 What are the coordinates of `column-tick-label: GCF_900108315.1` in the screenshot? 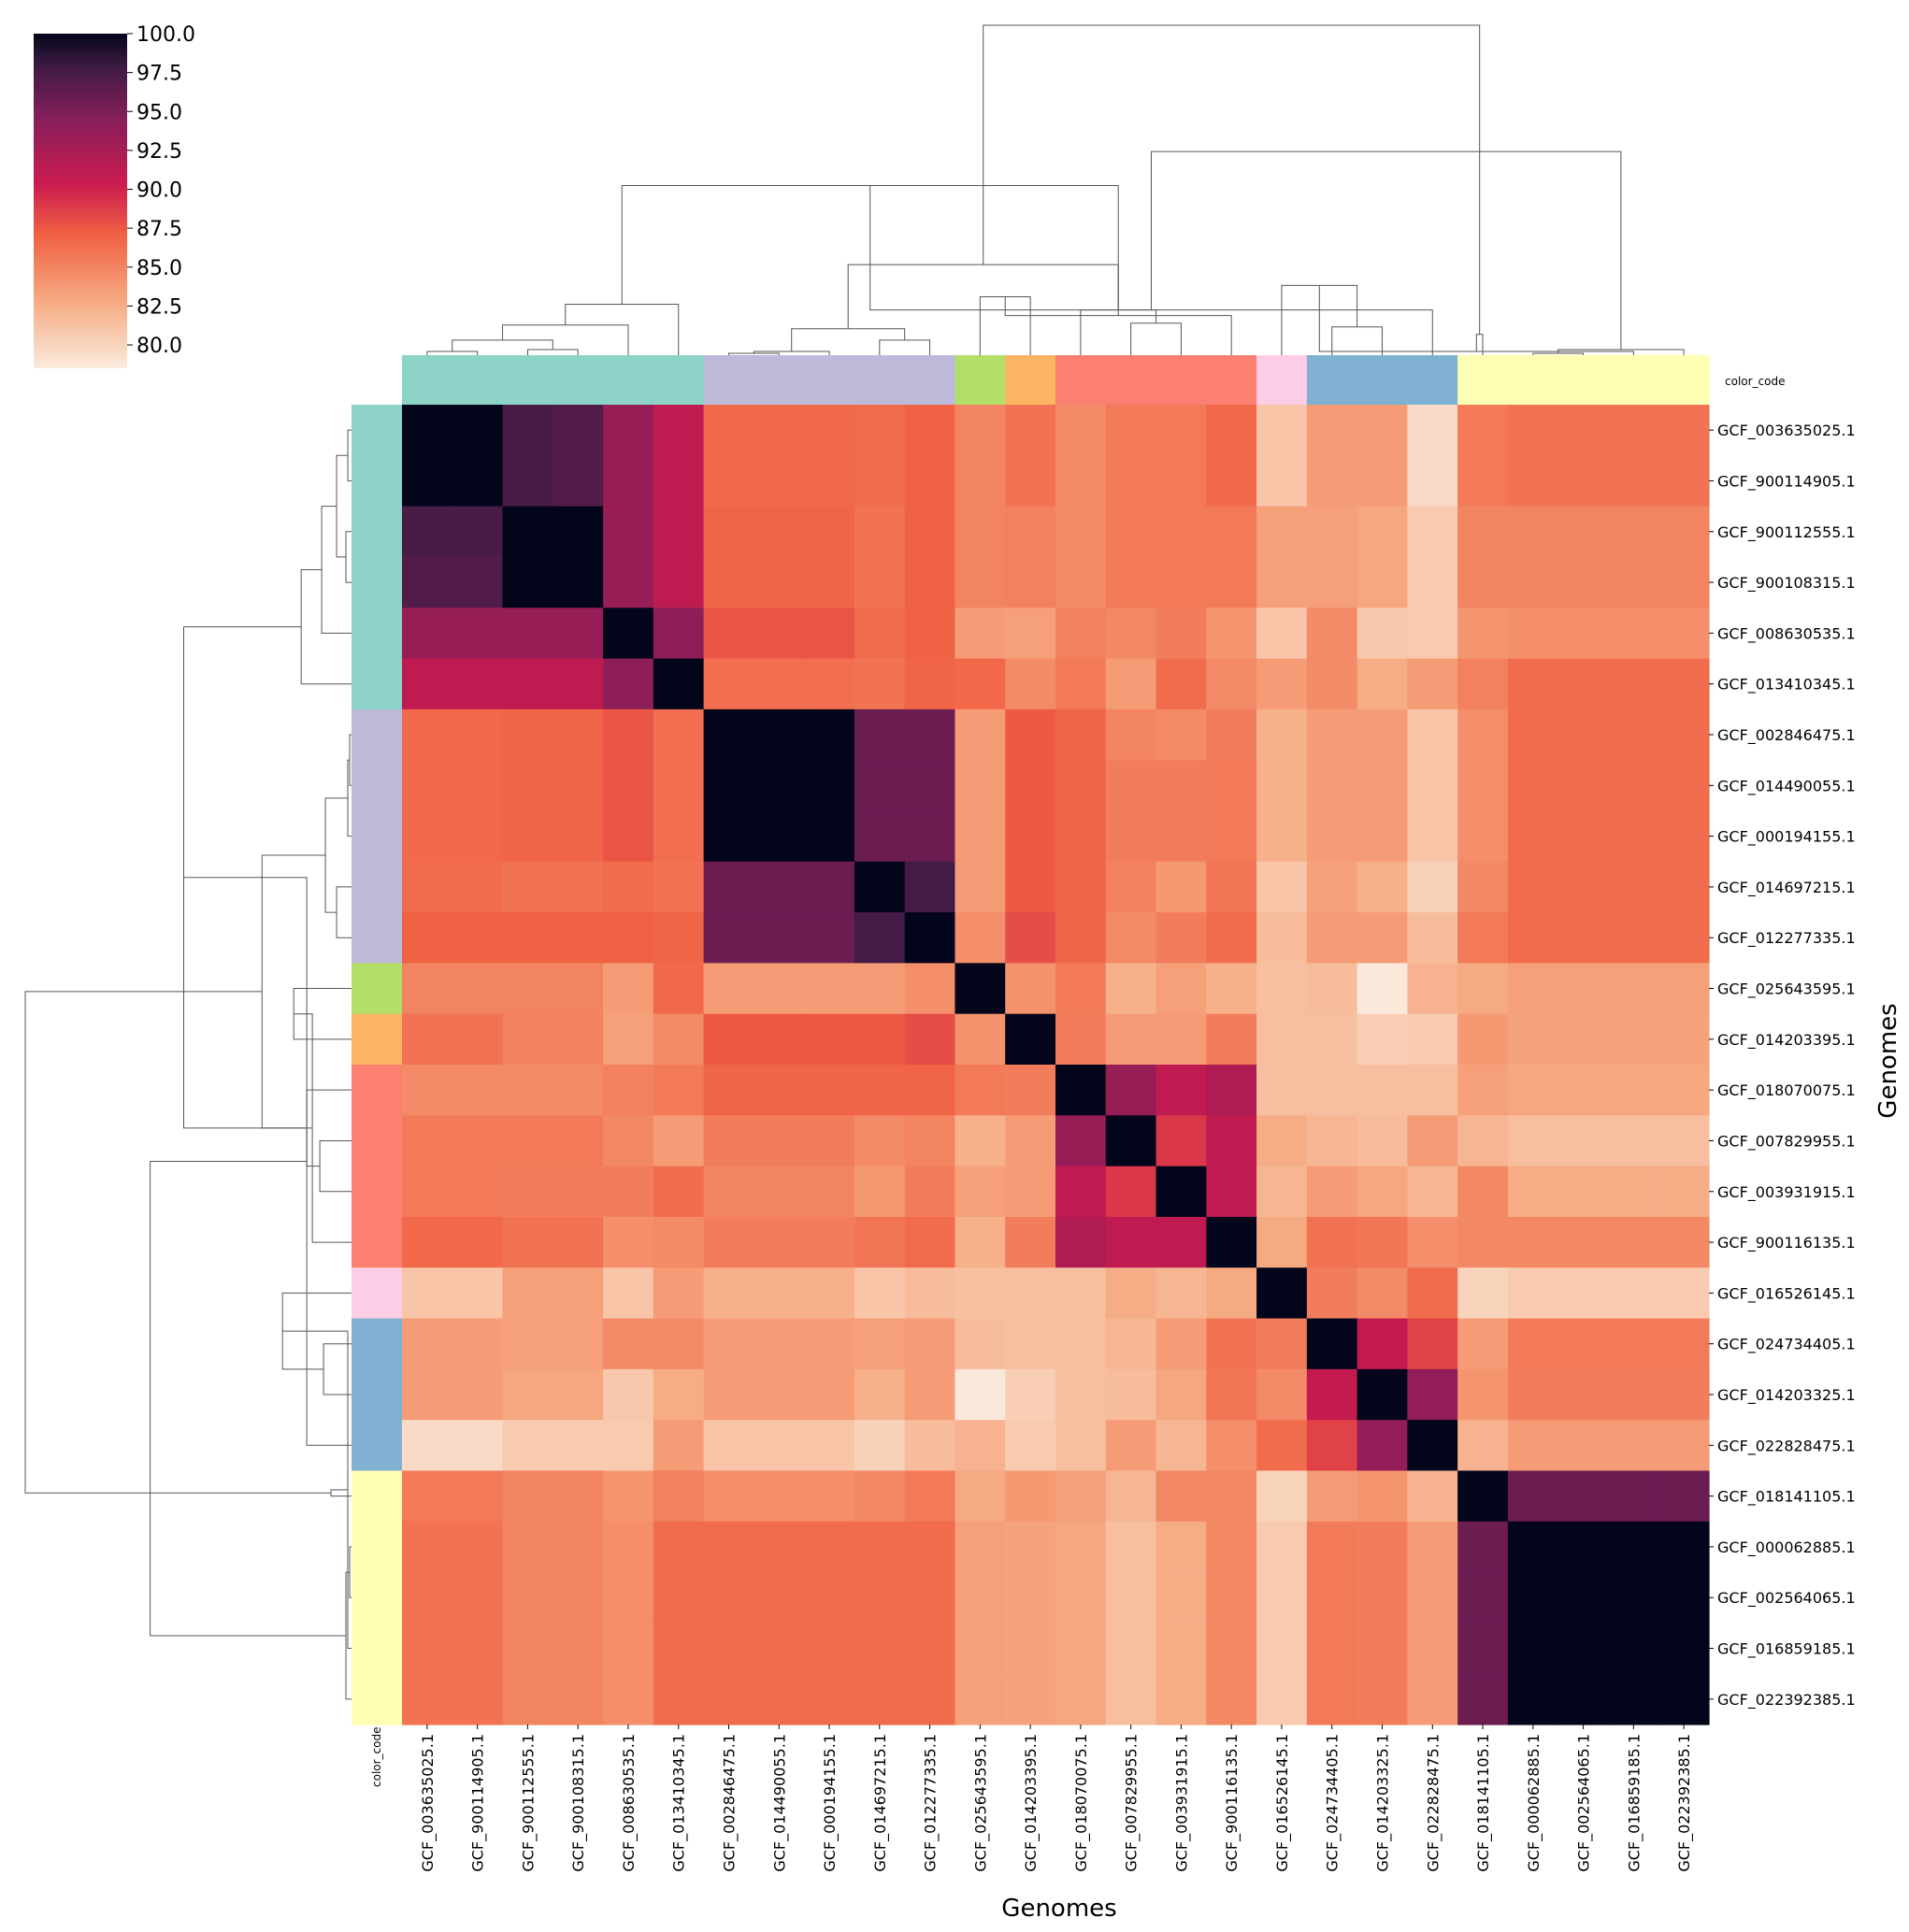 It's located at (578, 1803).